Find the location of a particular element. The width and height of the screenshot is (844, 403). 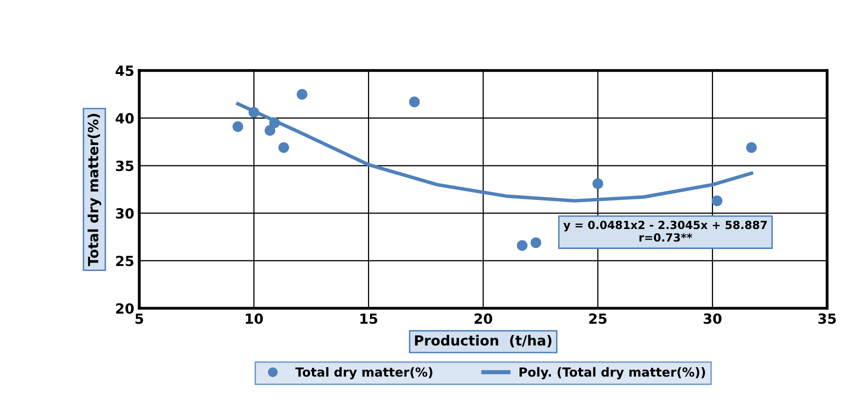

y-tick-label: 35 is located at coordinates (125, 166).